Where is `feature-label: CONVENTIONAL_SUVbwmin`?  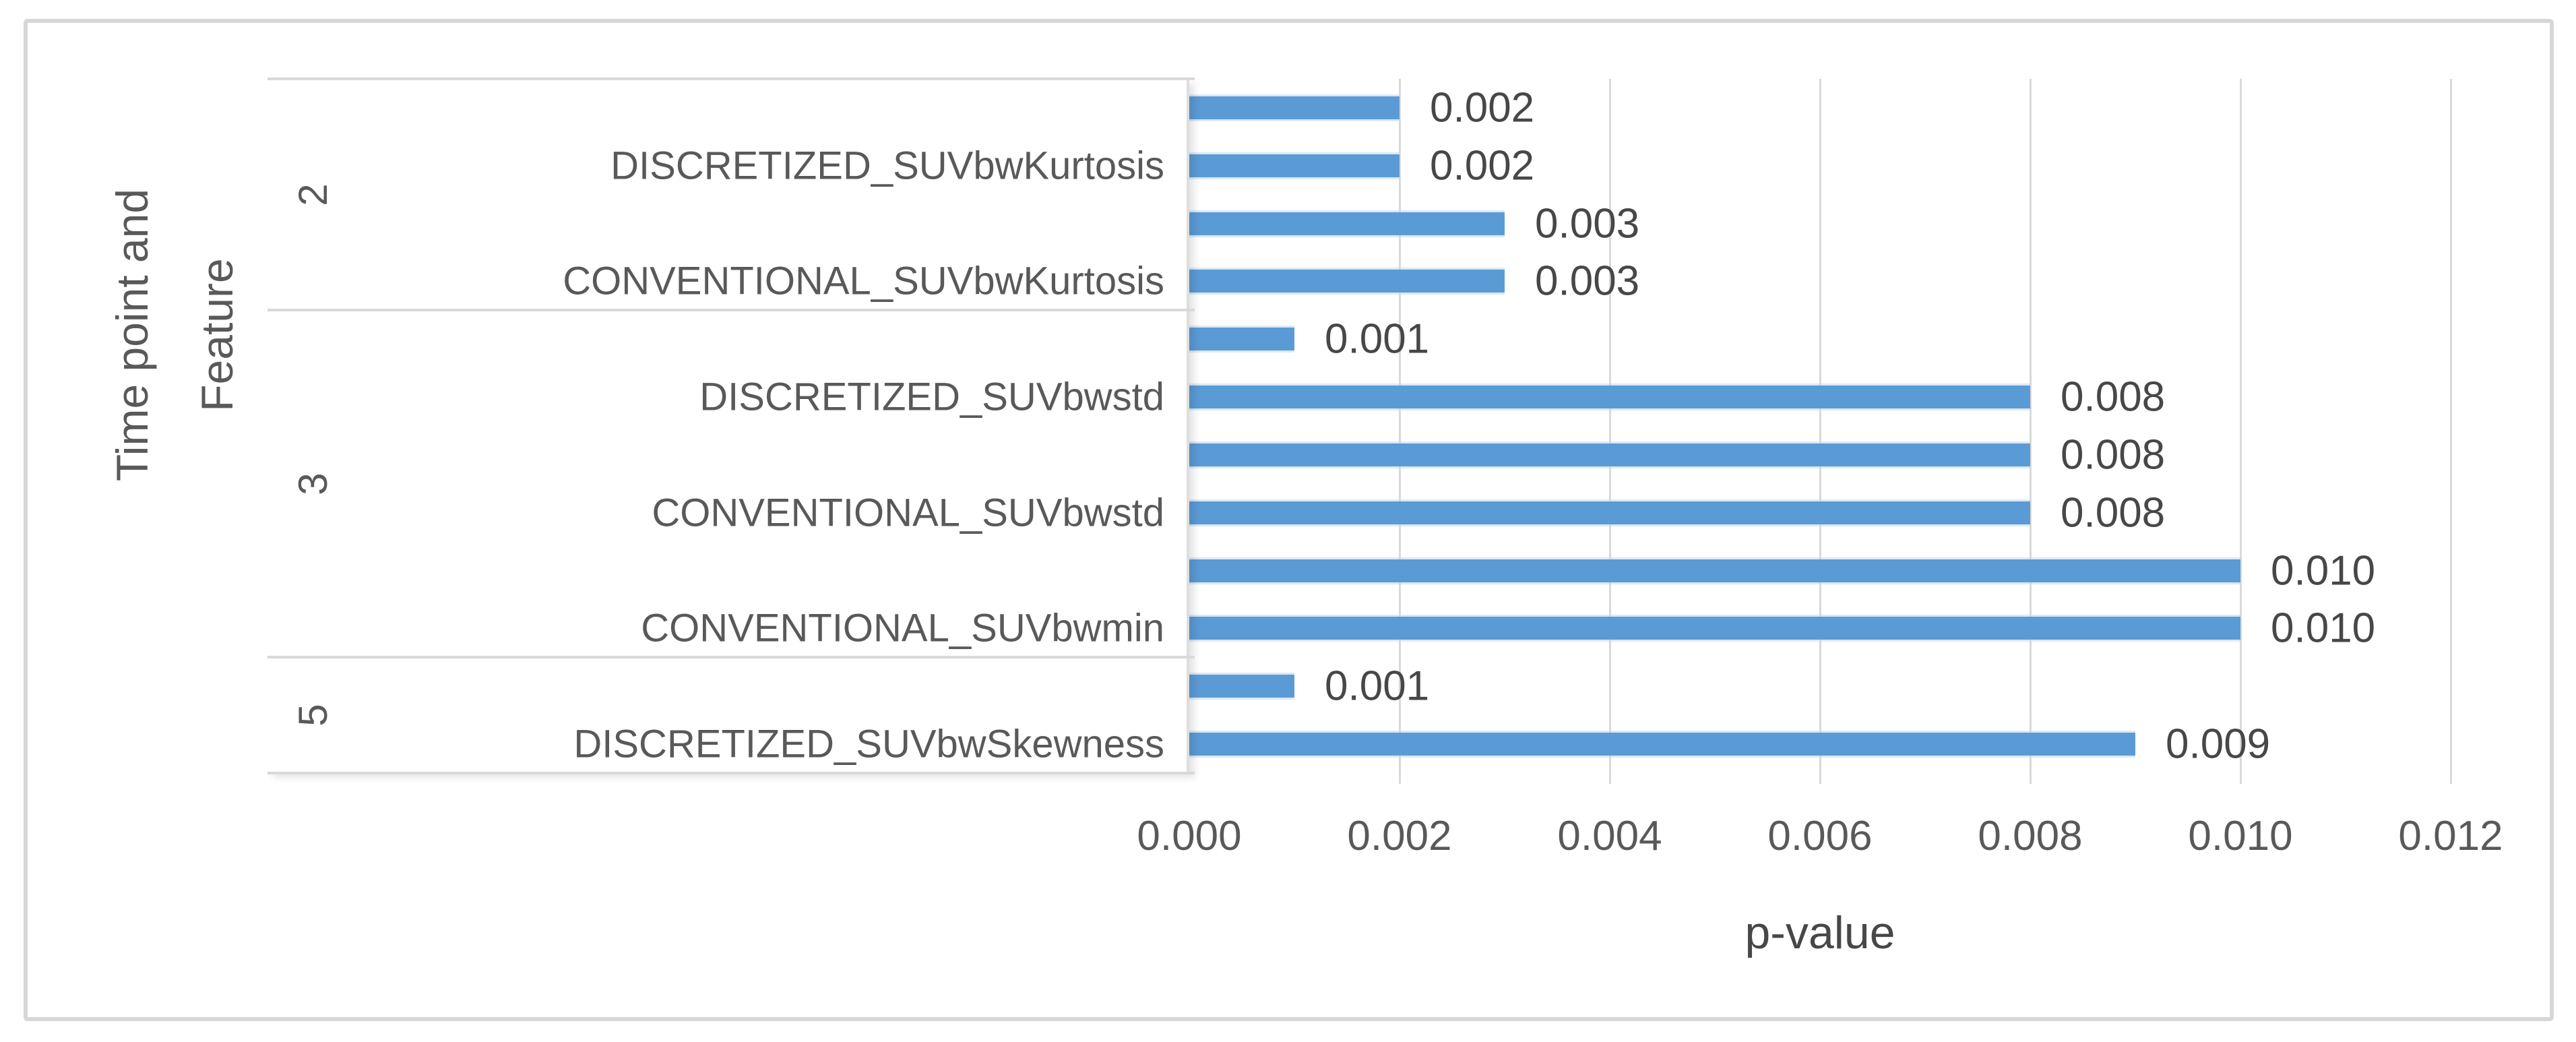
feature-label: CONVENTIONAL_SUVbwmin is located at coordinates (902, 628).